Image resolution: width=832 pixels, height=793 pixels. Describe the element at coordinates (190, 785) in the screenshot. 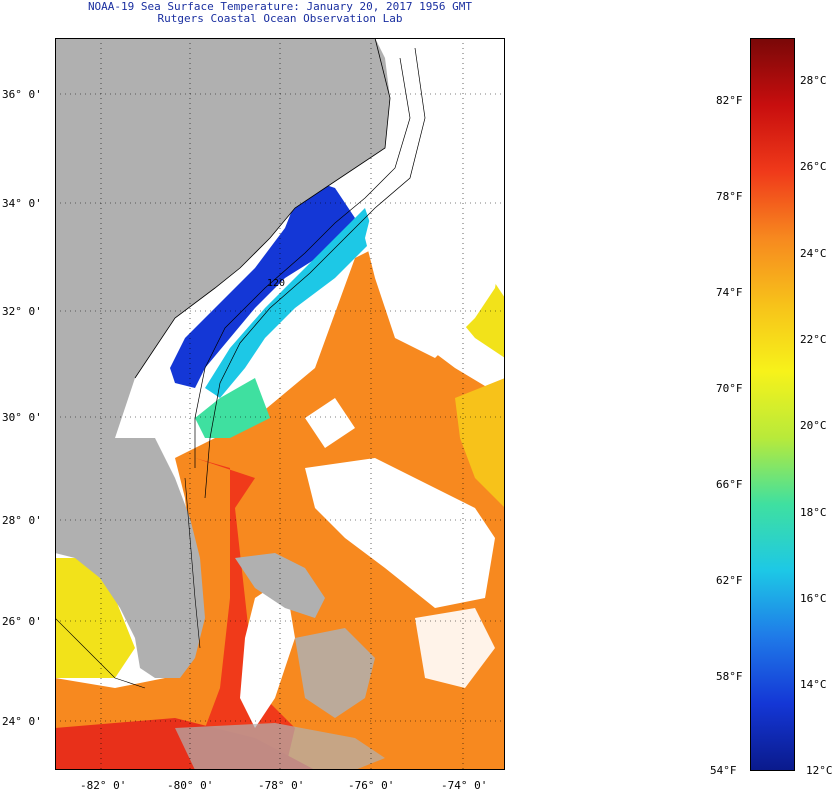

I see `lon-label-80: -80° 0'` at that location.